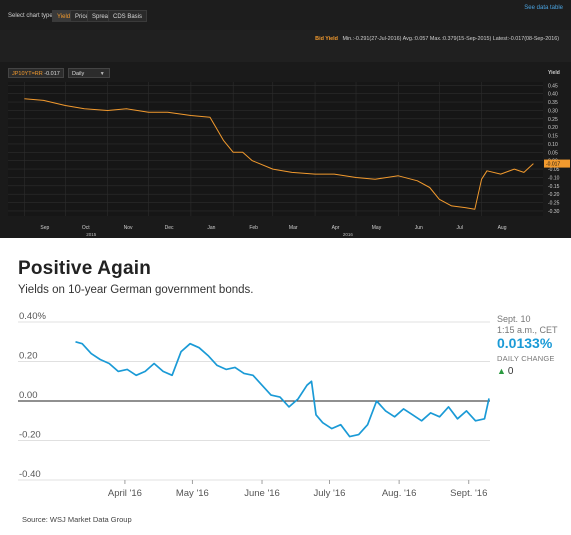 Image resolution: width=571 pixels, height=535 pixels. Describe the element at coordinates (282, 389) in the screenshot. I see `bund-yield-line` at that location.